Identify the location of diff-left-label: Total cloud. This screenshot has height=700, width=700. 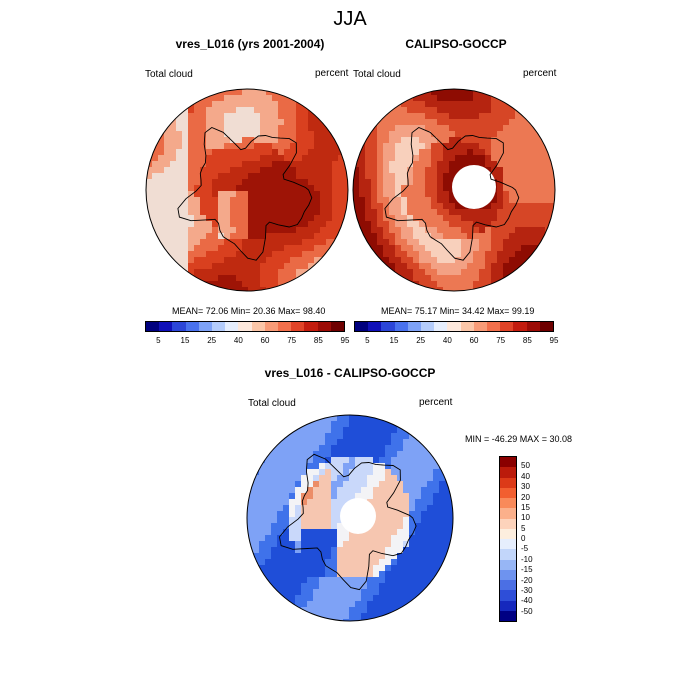
(272, 403).